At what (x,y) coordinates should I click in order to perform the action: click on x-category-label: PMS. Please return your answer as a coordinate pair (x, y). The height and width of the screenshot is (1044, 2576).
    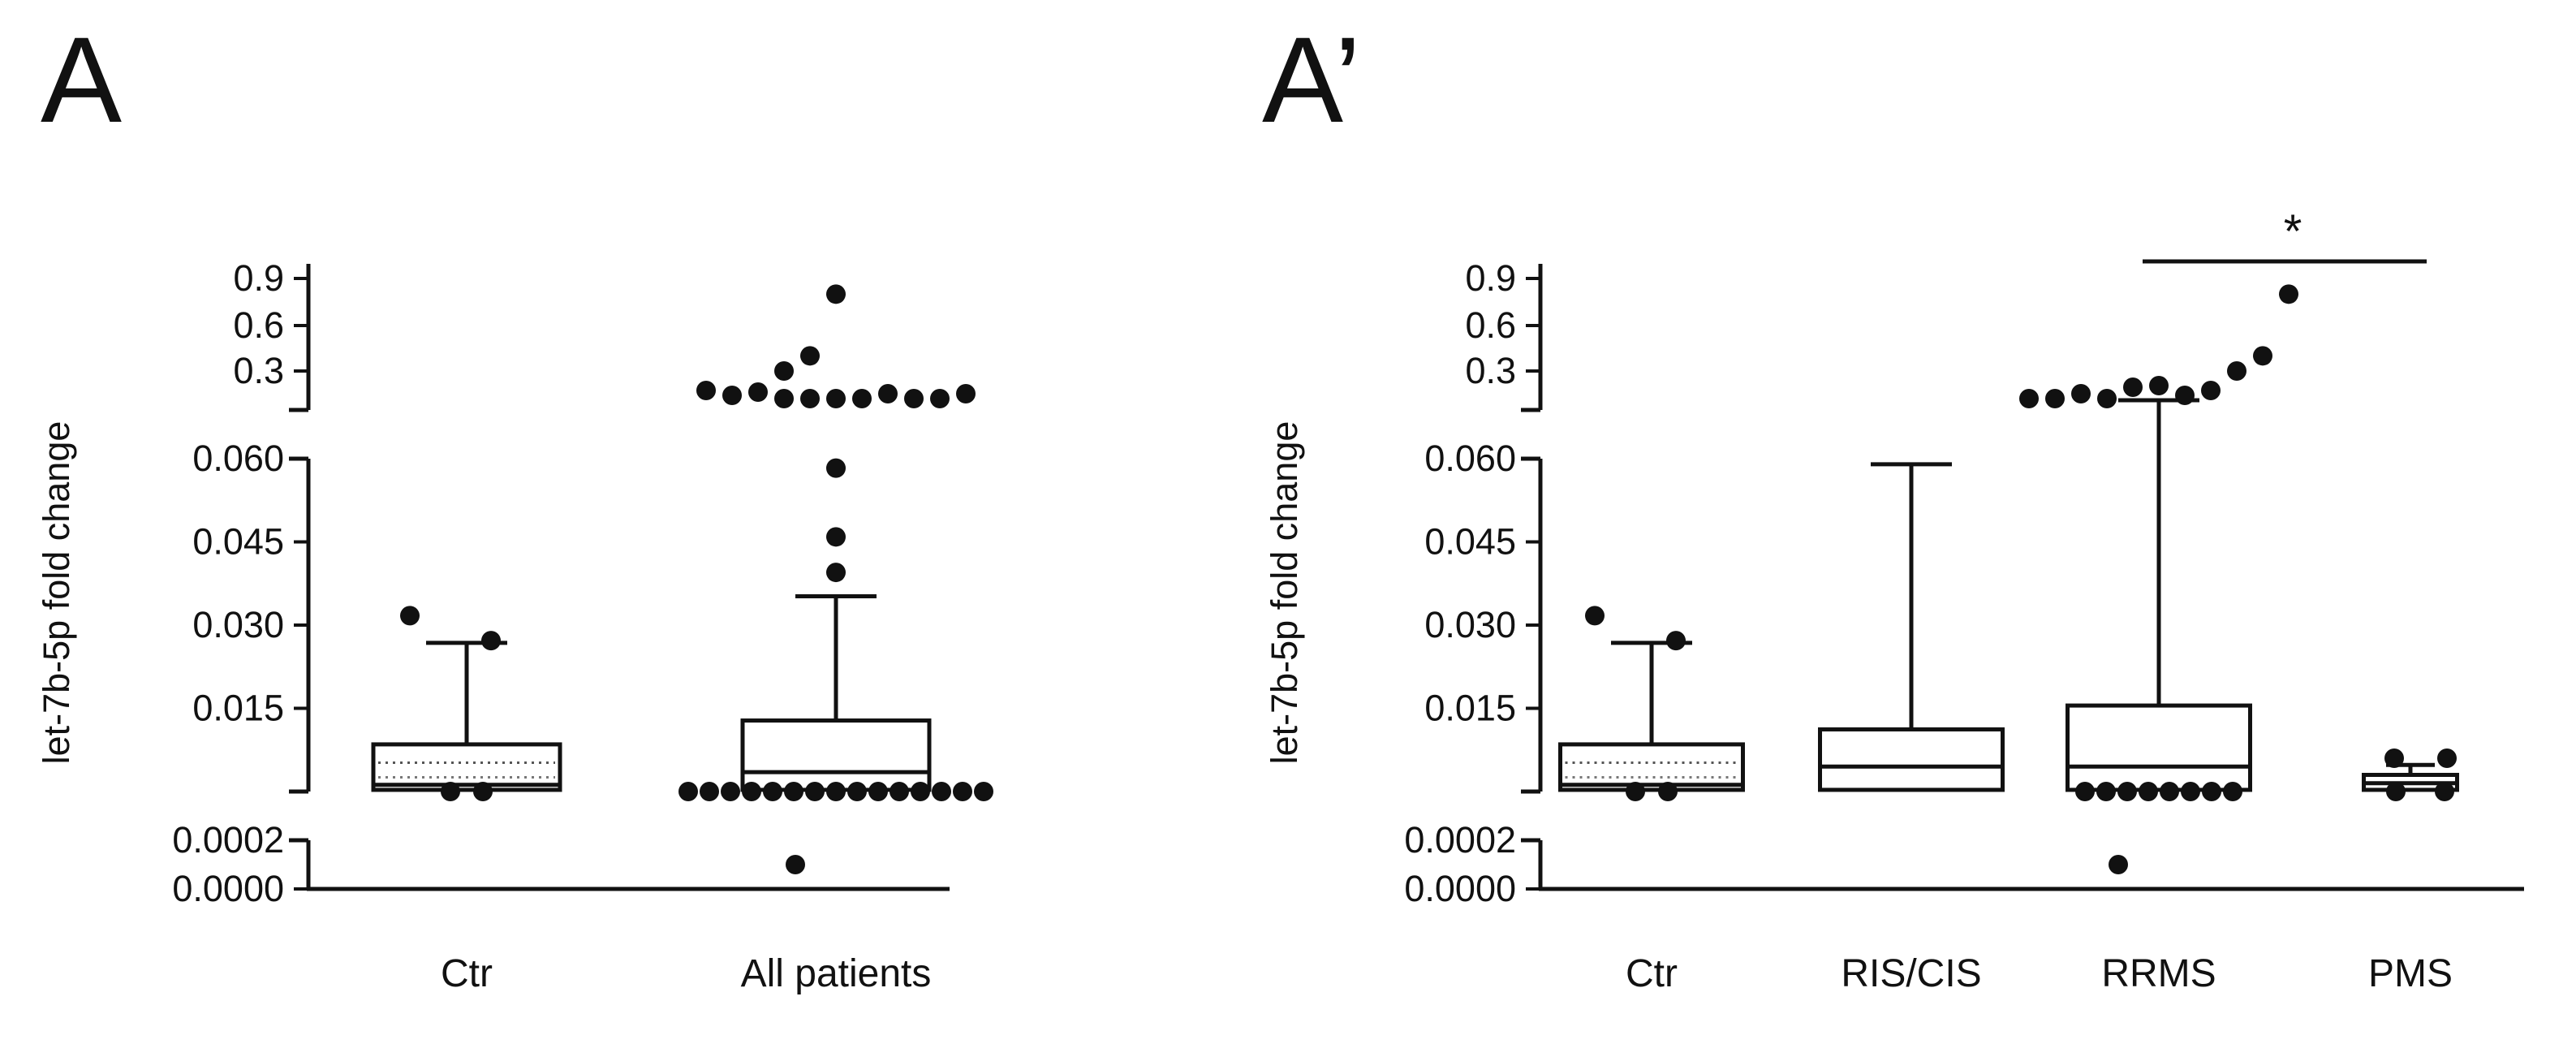
    Looking at the image, I should click on (2411, 973).